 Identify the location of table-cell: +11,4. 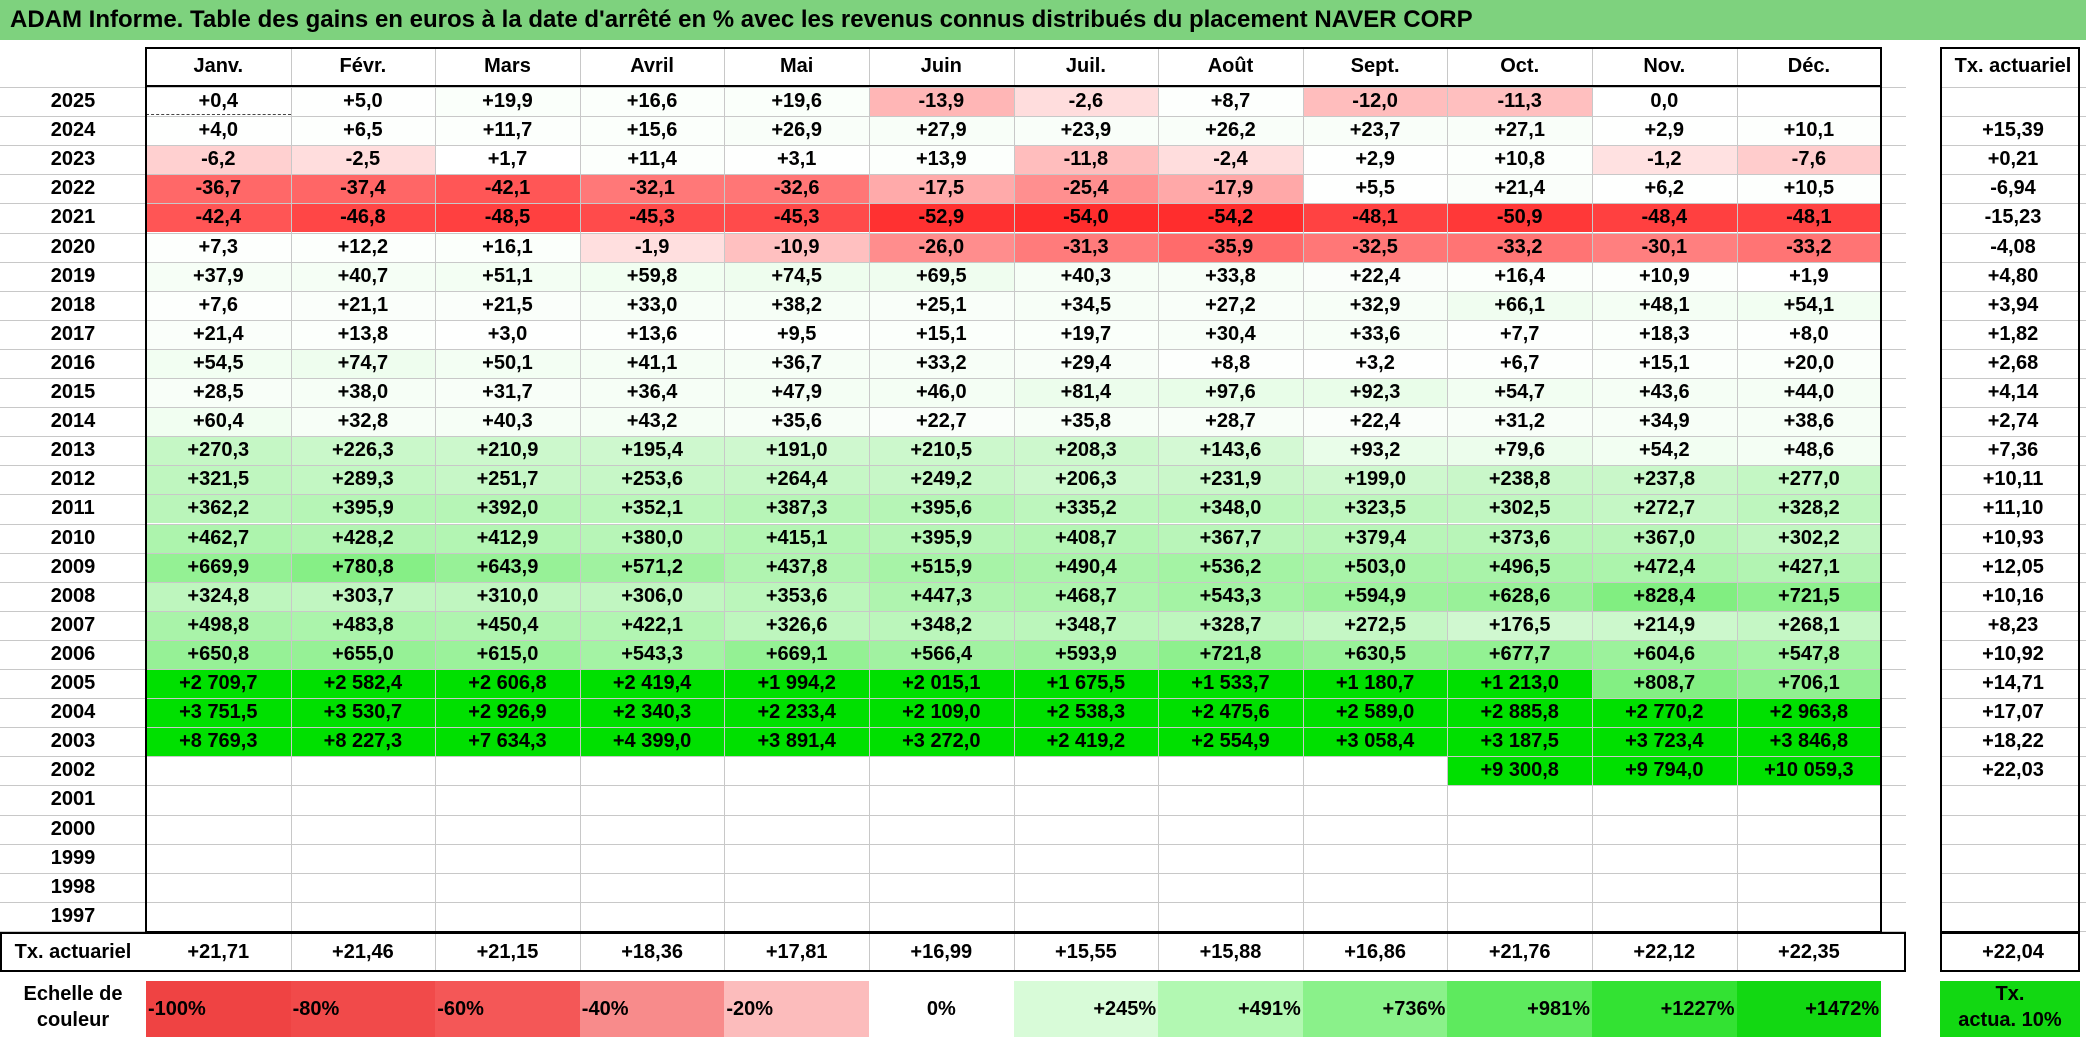
(652, 160).